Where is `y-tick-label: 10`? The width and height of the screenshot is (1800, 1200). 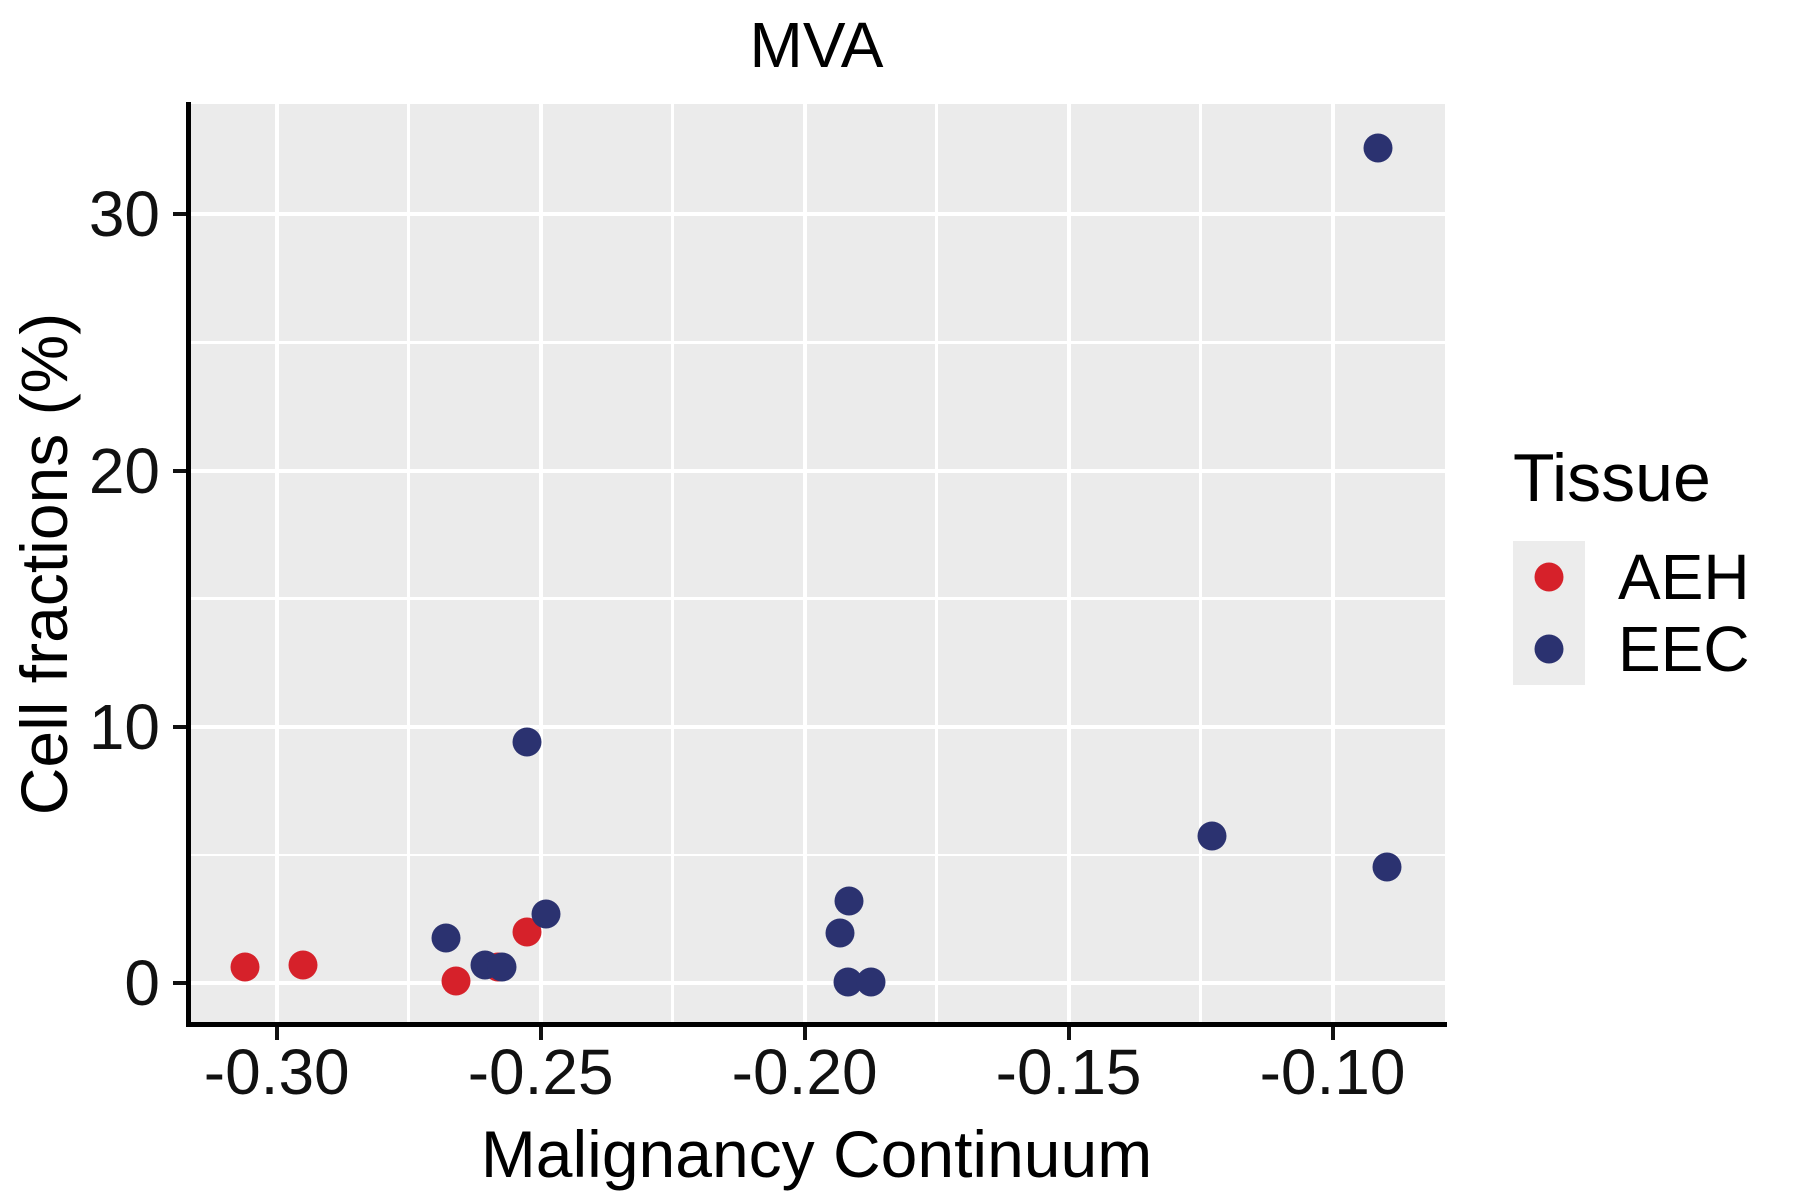
y-tick-label: 10 is located at coordinates (124, 726).